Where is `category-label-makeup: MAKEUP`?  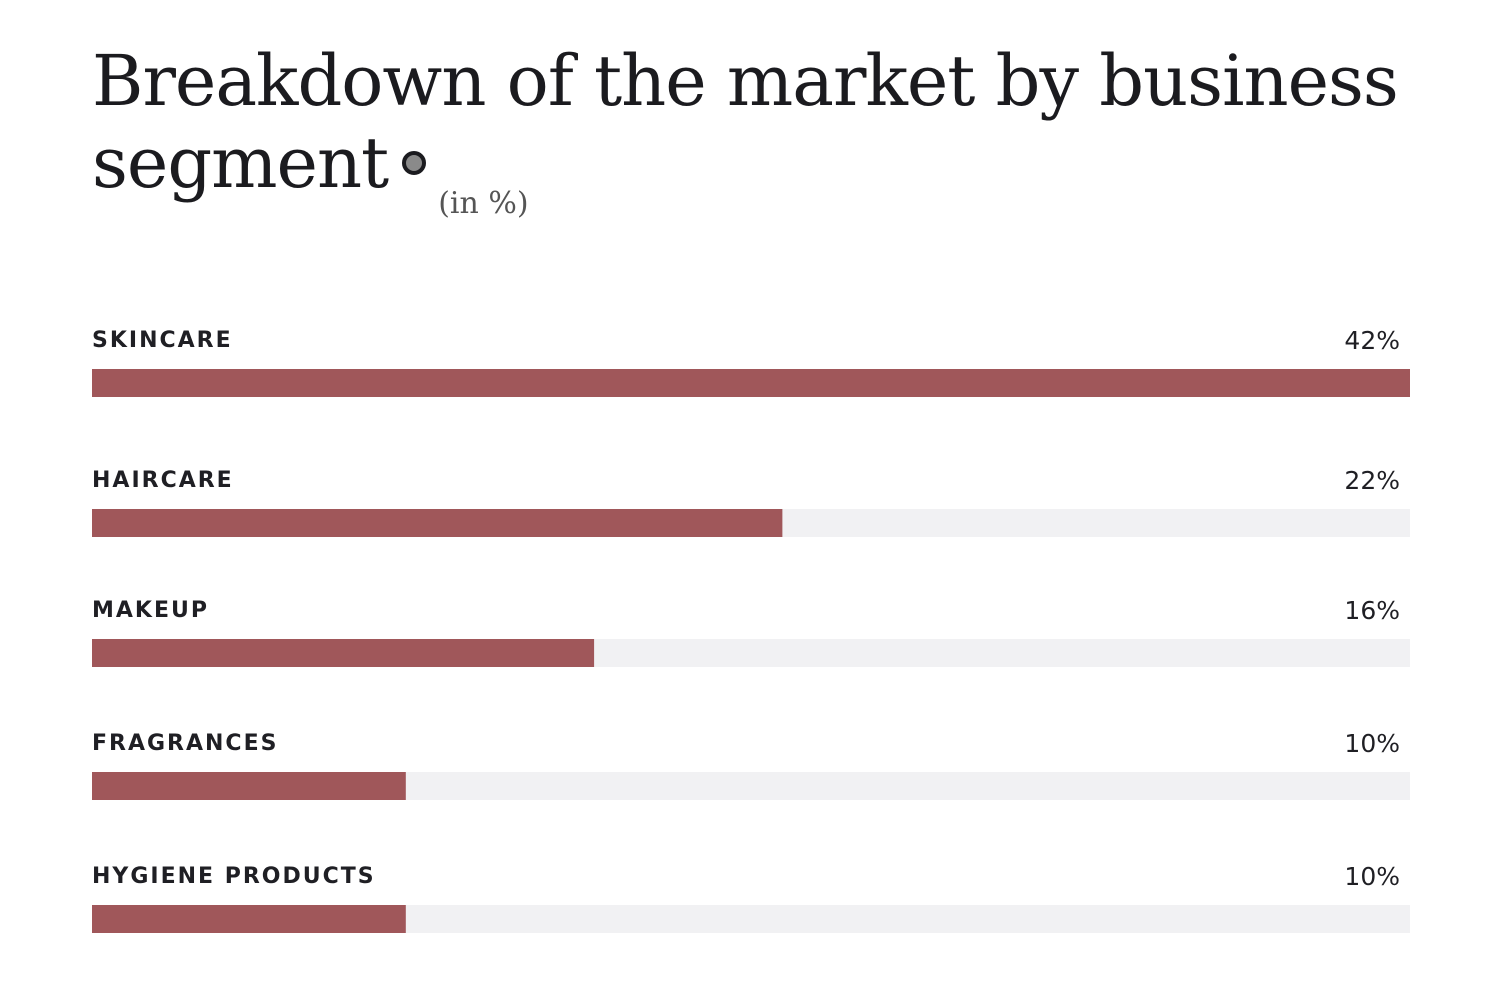
category-label-makeup: MAKEUP is located at coordinates (150, 610).